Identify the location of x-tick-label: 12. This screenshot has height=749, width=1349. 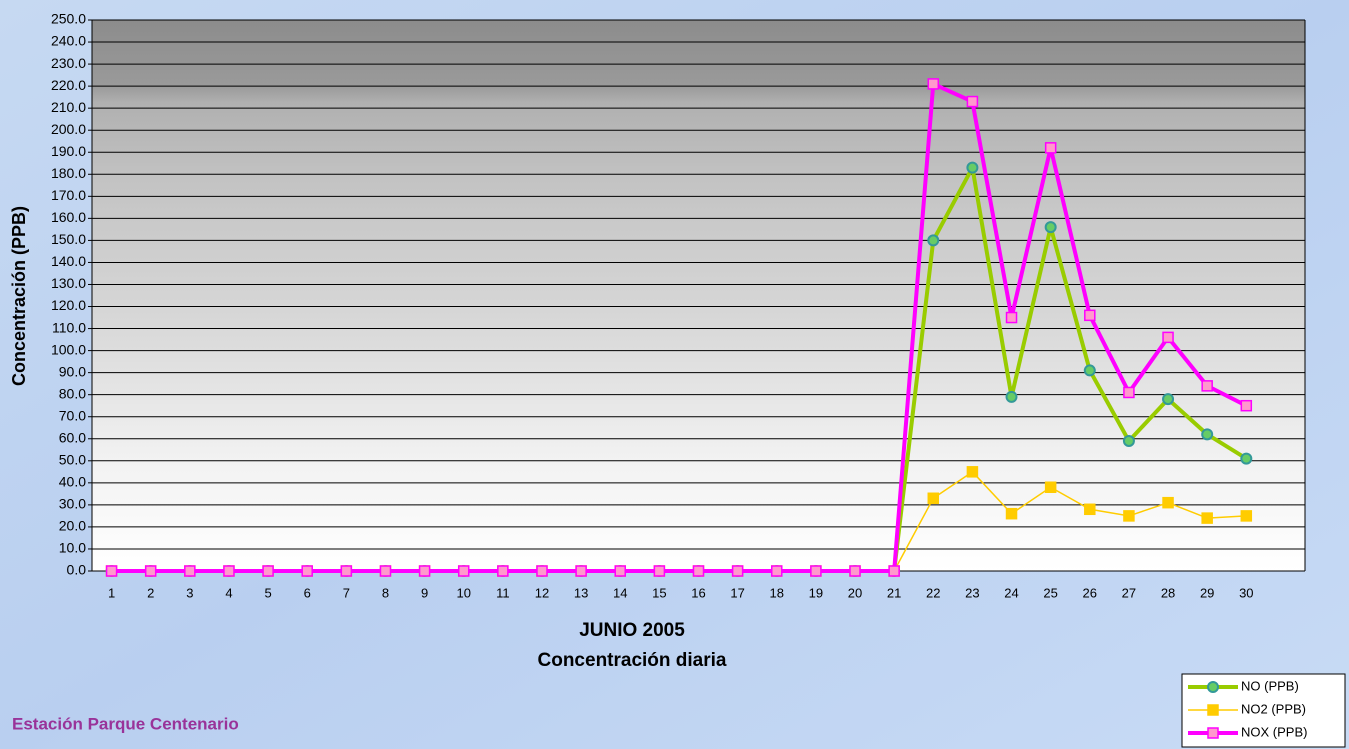
(542, 592).